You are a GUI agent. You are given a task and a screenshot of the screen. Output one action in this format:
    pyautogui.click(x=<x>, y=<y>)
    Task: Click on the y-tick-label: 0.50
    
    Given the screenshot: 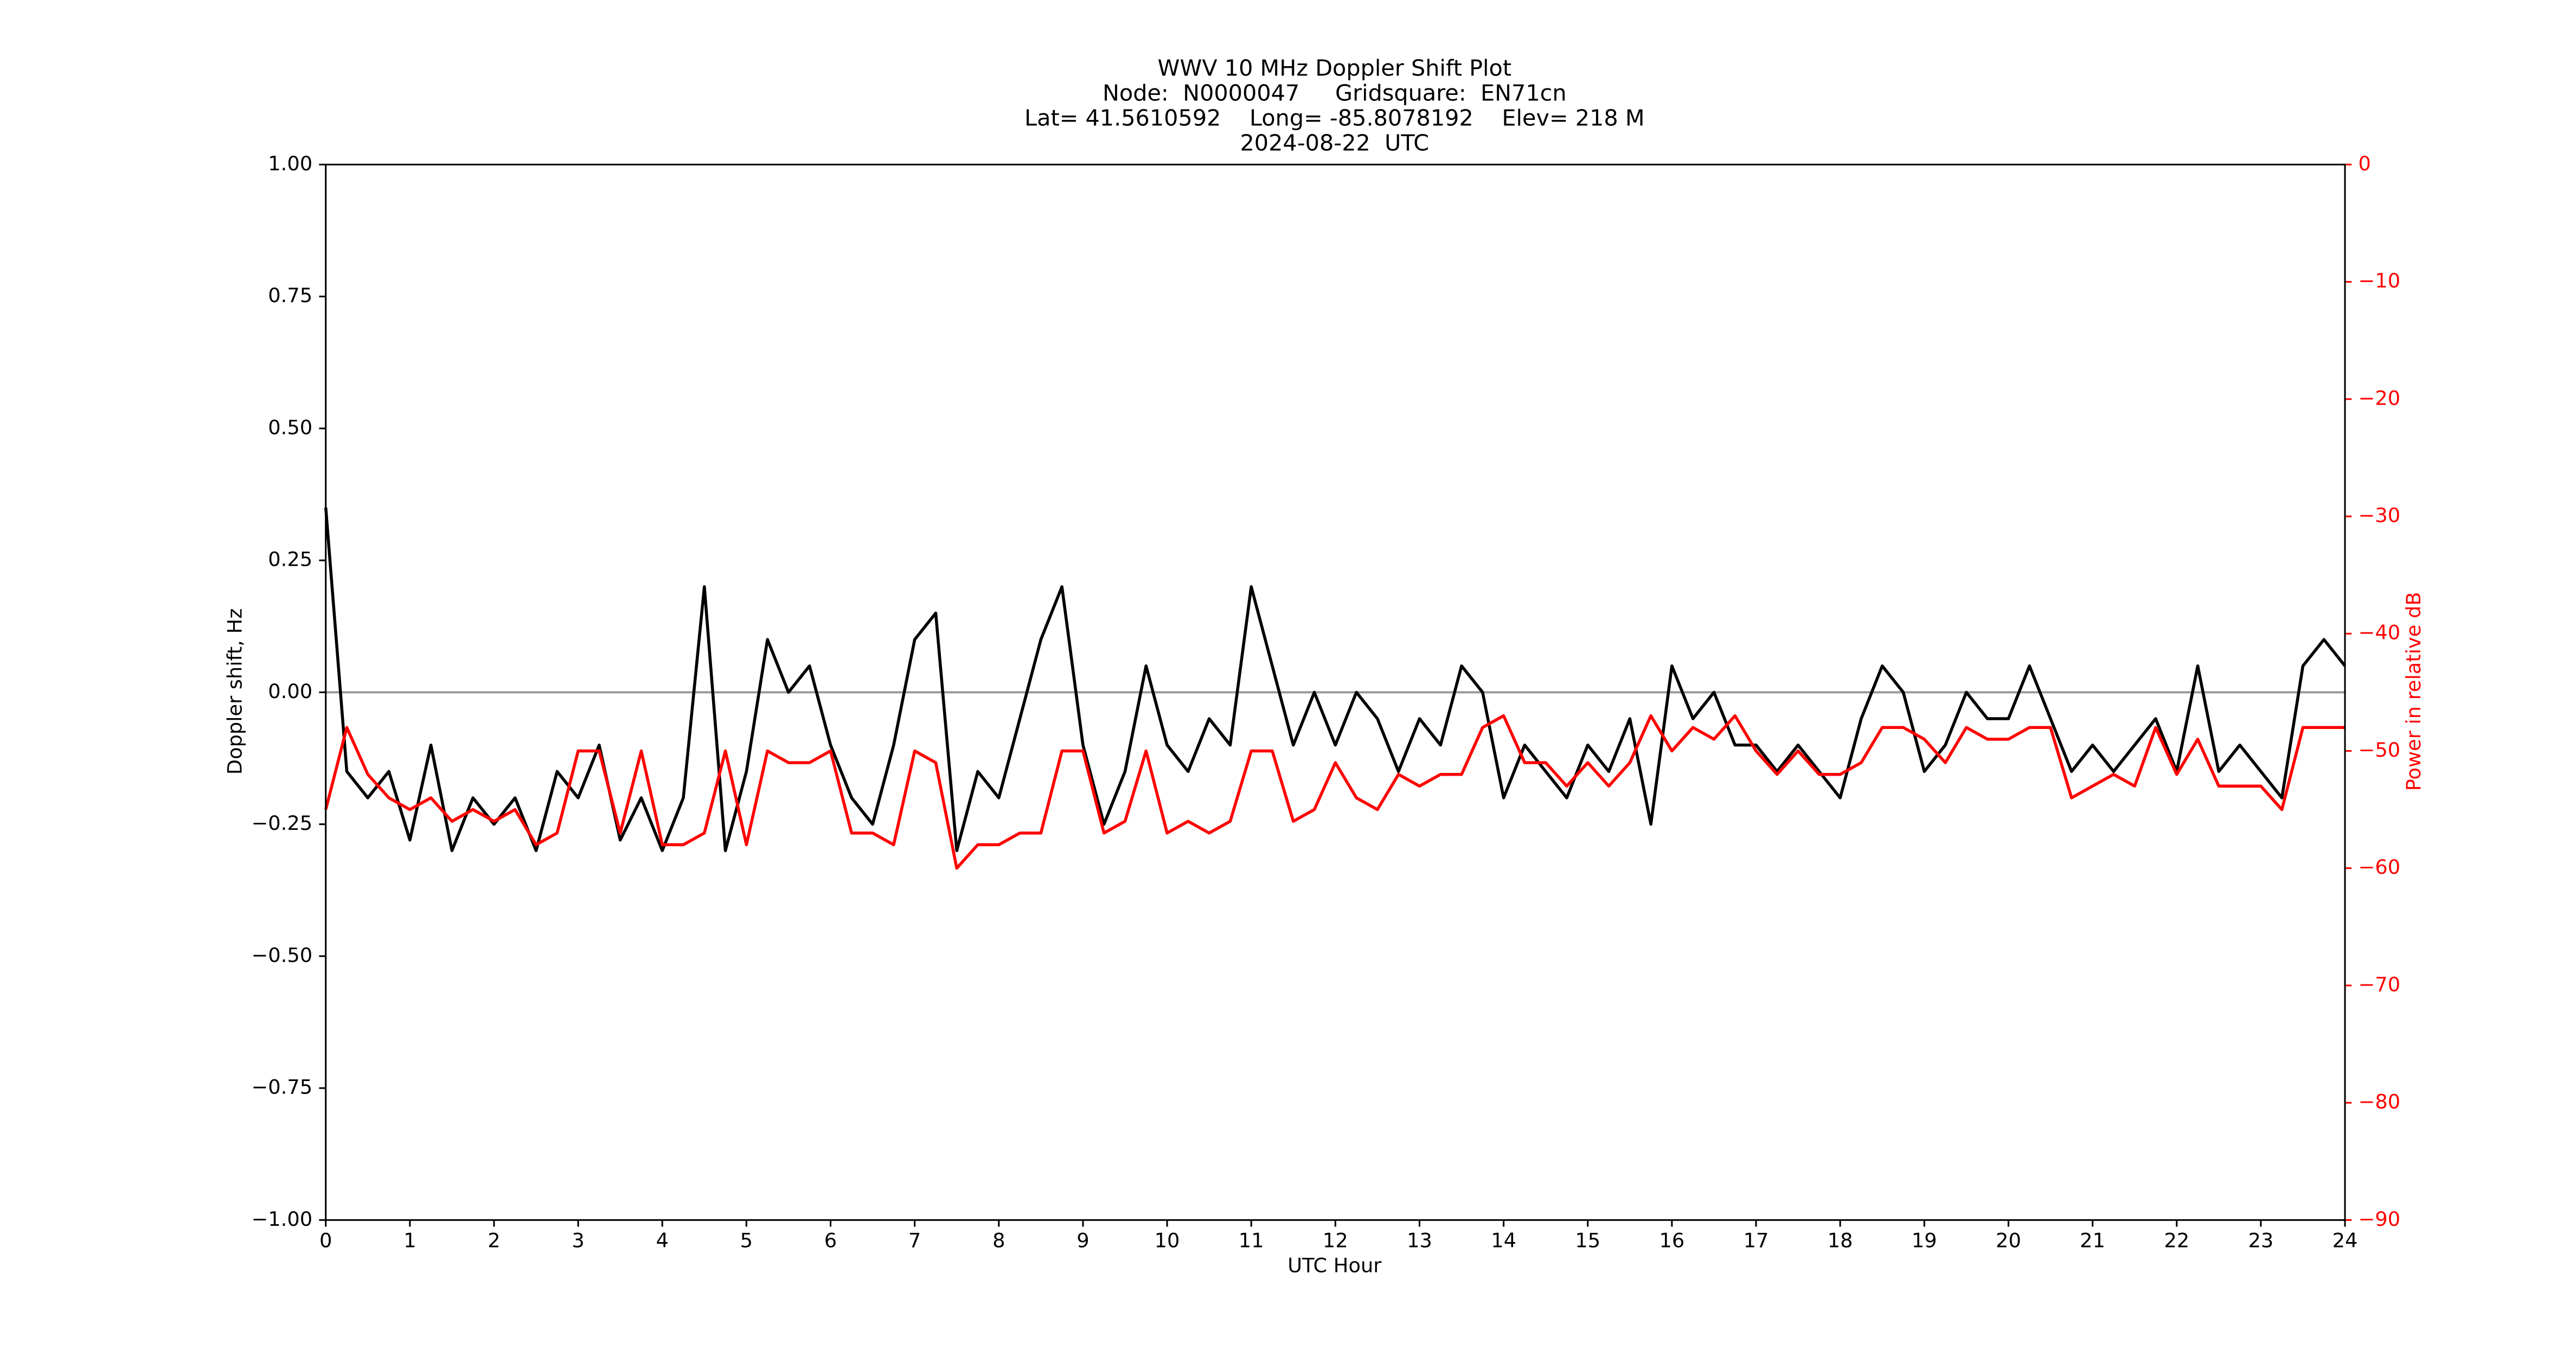 What is the action you would take?
    pyautogui.click(x=290, y=427)
    